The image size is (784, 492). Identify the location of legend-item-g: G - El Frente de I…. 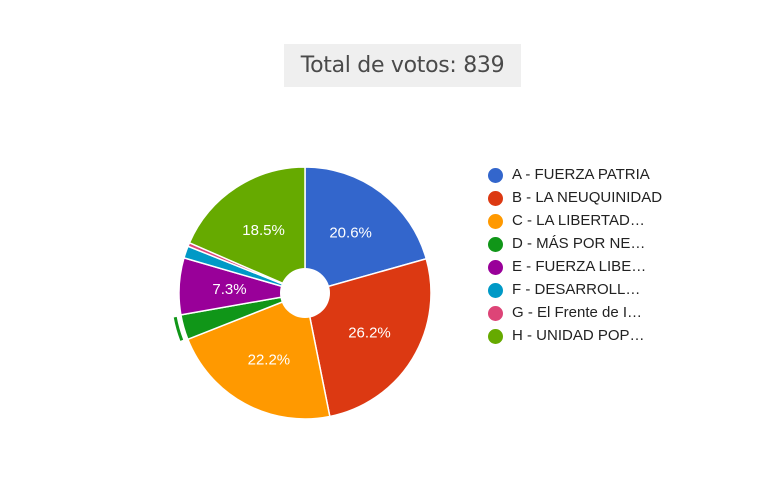
(583, 314).